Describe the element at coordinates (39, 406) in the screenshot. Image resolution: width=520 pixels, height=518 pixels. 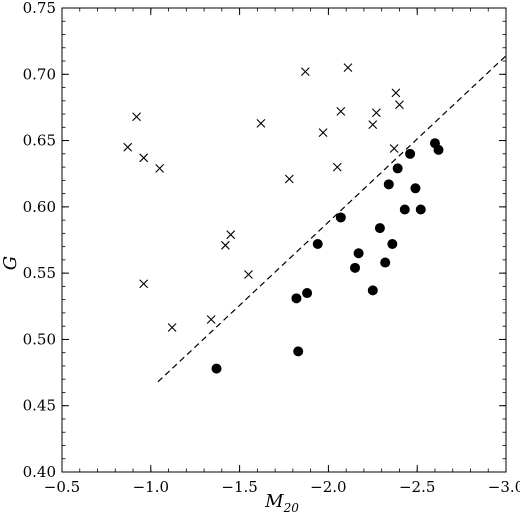
I see `y-tick-label: 0.45` at that location.